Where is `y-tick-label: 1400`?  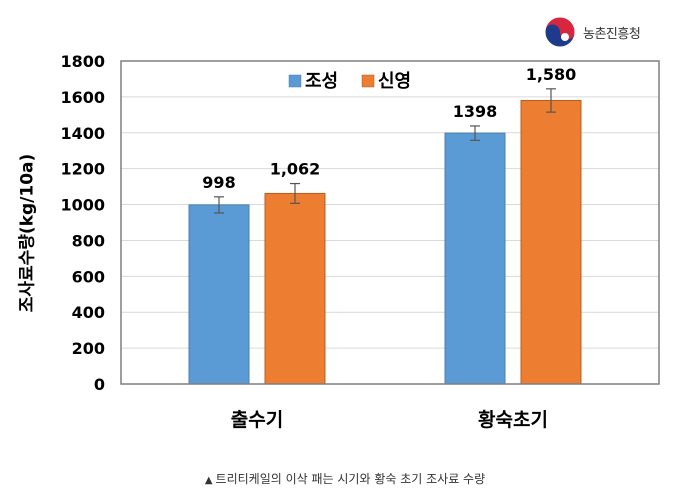 y-tick-label: 1400 is located at coordinates (82, 133).